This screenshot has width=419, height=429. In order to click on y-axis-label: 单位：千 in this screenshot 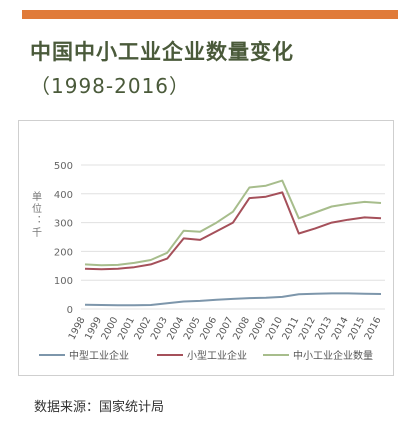, I will do `click(36, 215)`.